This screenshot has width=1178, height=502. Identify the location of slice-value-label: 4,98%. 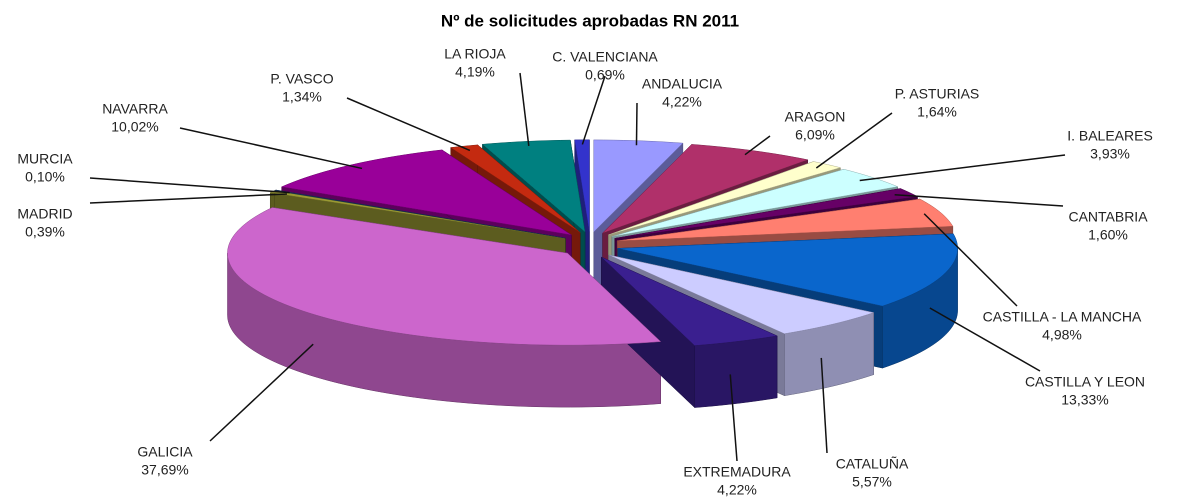
(1062, 335).